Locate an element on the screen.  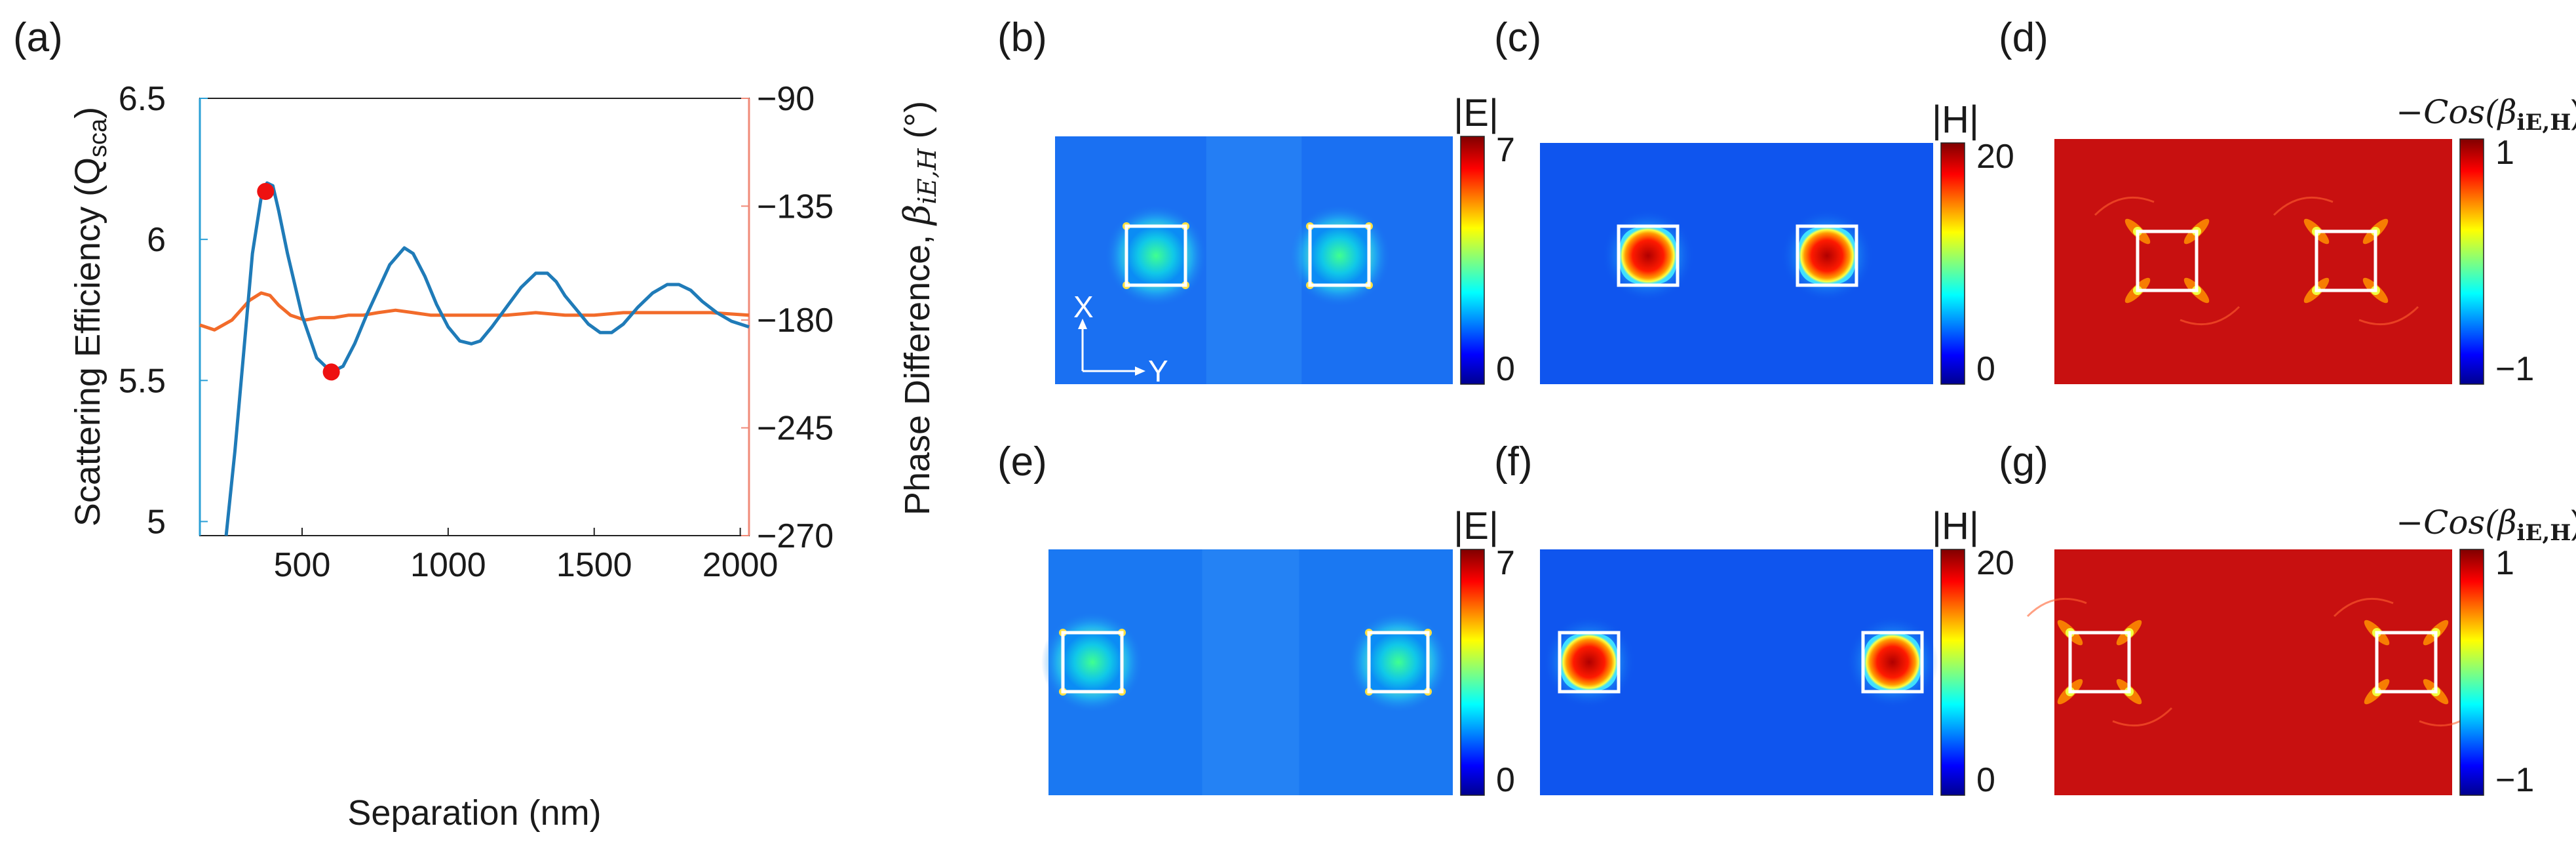
y2-tick-label: −135 is located at coordinates (795, 207).